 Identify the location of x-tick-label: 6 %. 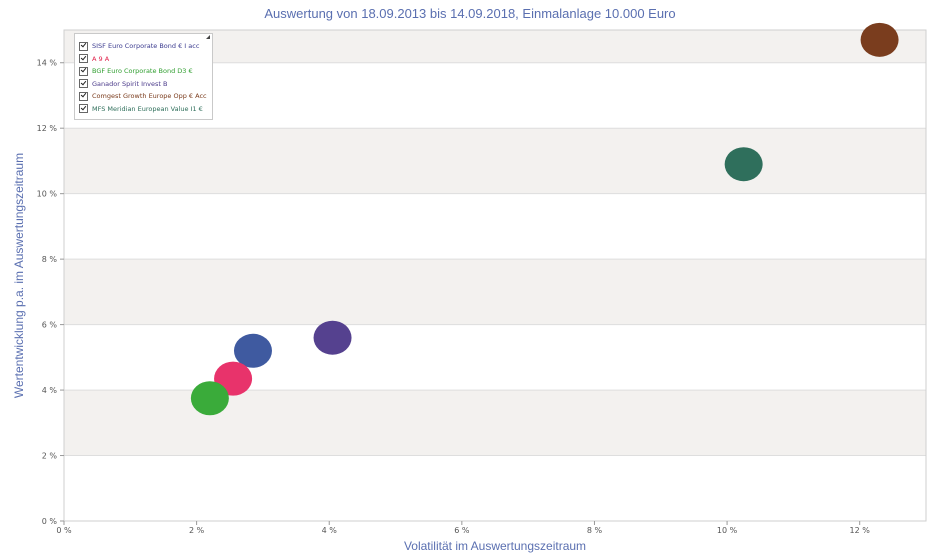
(462, 530).